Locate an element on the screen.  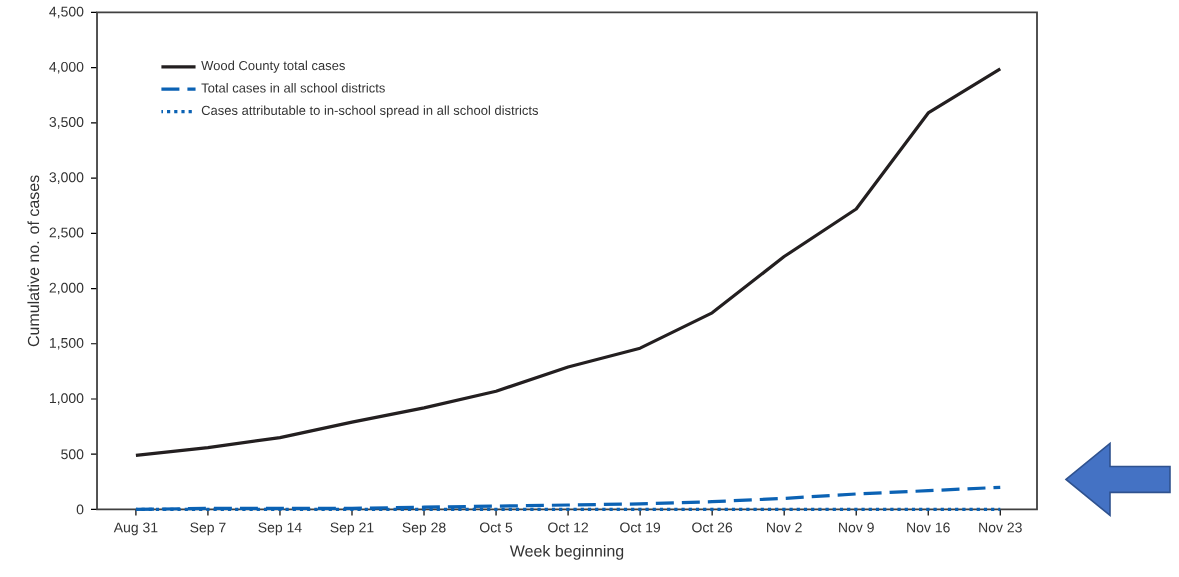
x-tick-label: Oct 5 is located at coordinates (496, 527).